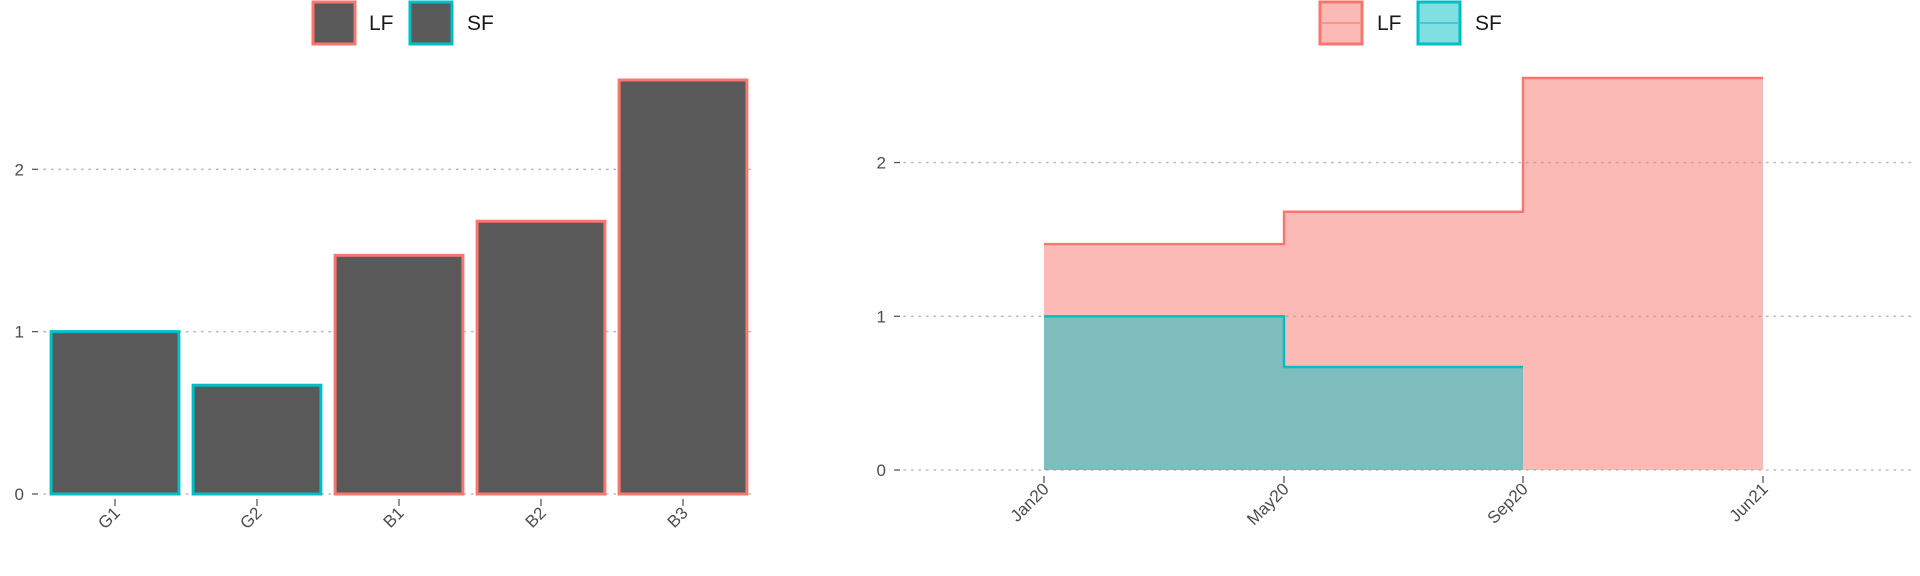 The width and height of the screenshot is (1920, 576). What do you see at coordinates (1030, 502) in the screenshot?
I see `x-tick-label-jan20: Jan20` at bounding box center [1030, 502].